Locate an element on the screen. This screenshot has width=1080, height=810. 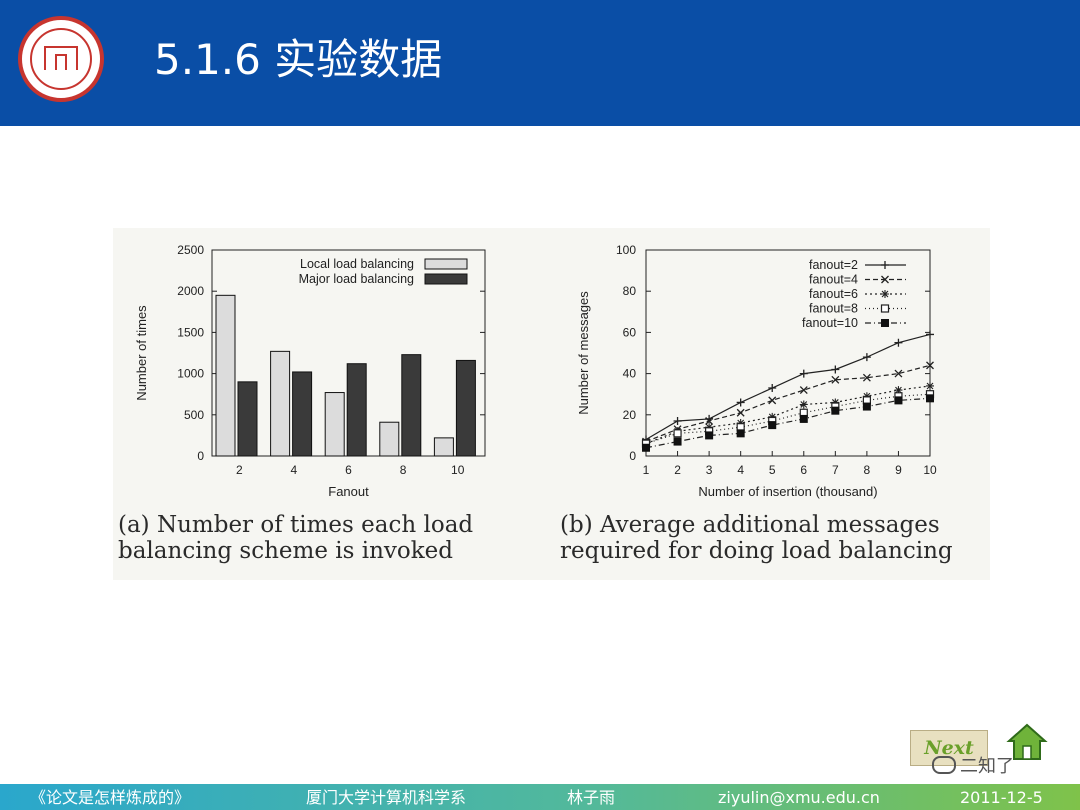
caption-a-line2: balancing scheme is invoked is located at coordinates (285, 551).